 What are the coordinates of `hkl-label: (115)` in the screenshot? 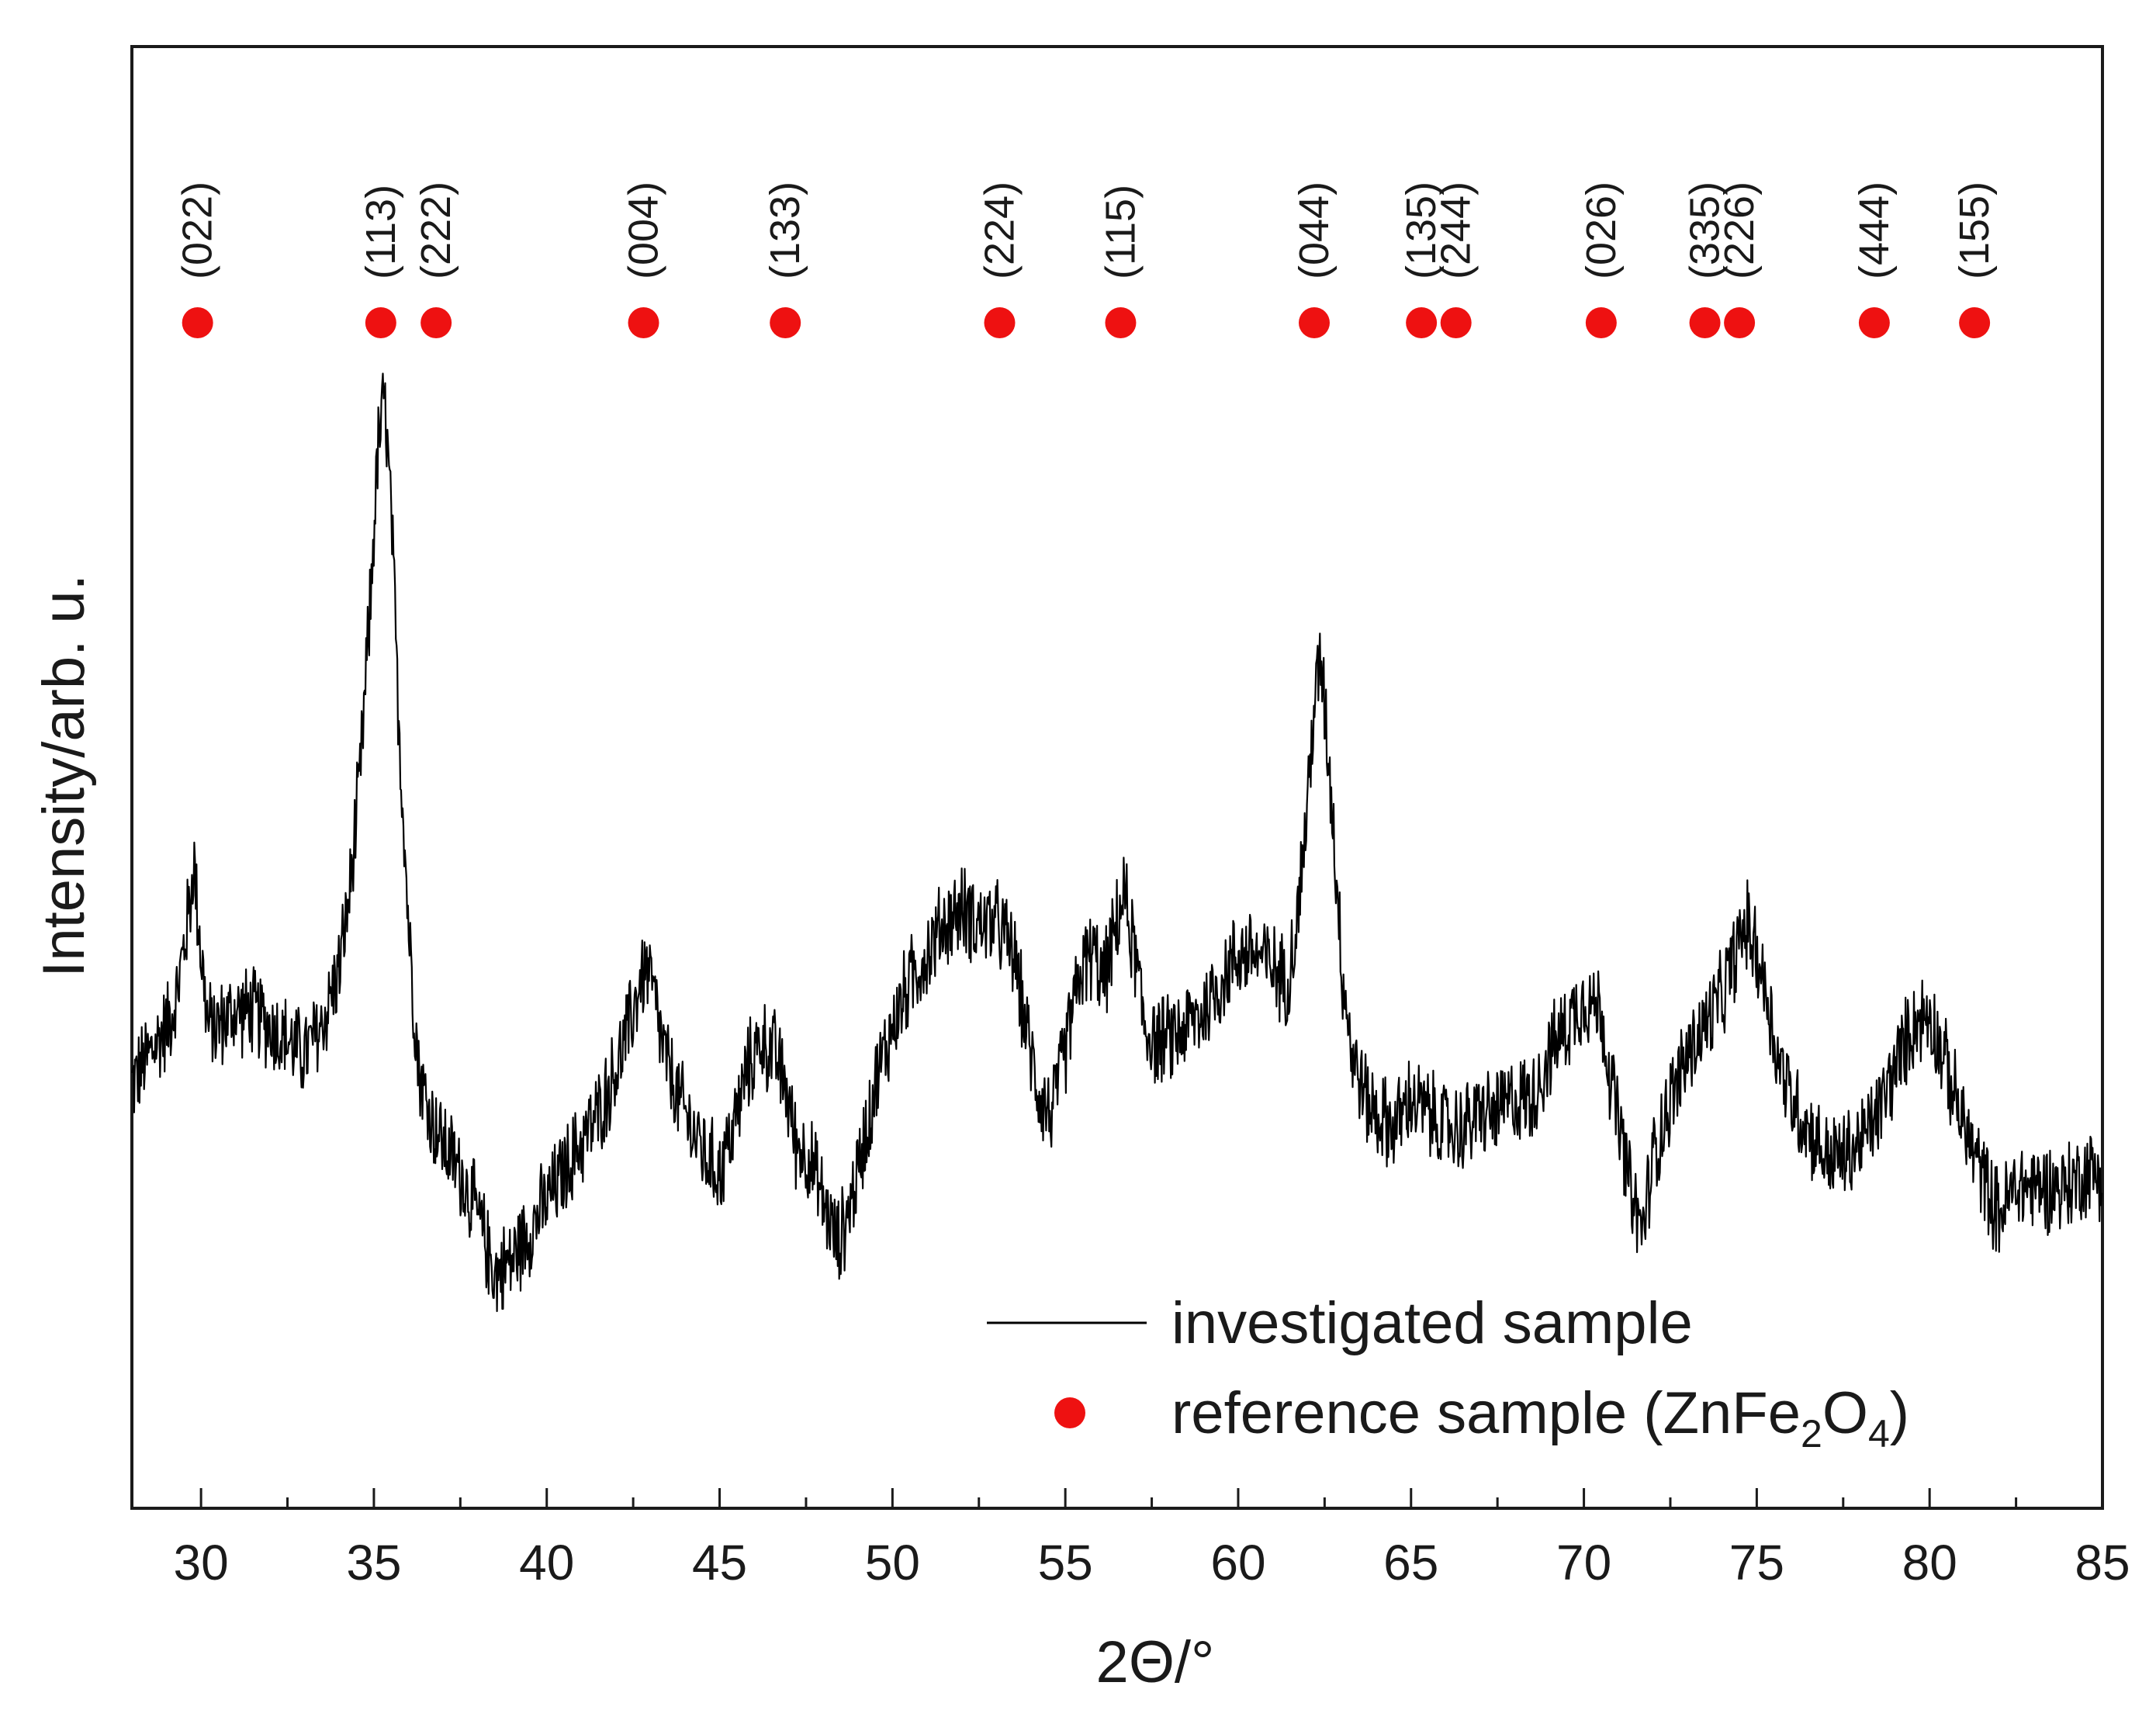 It's located at (1120, 232).